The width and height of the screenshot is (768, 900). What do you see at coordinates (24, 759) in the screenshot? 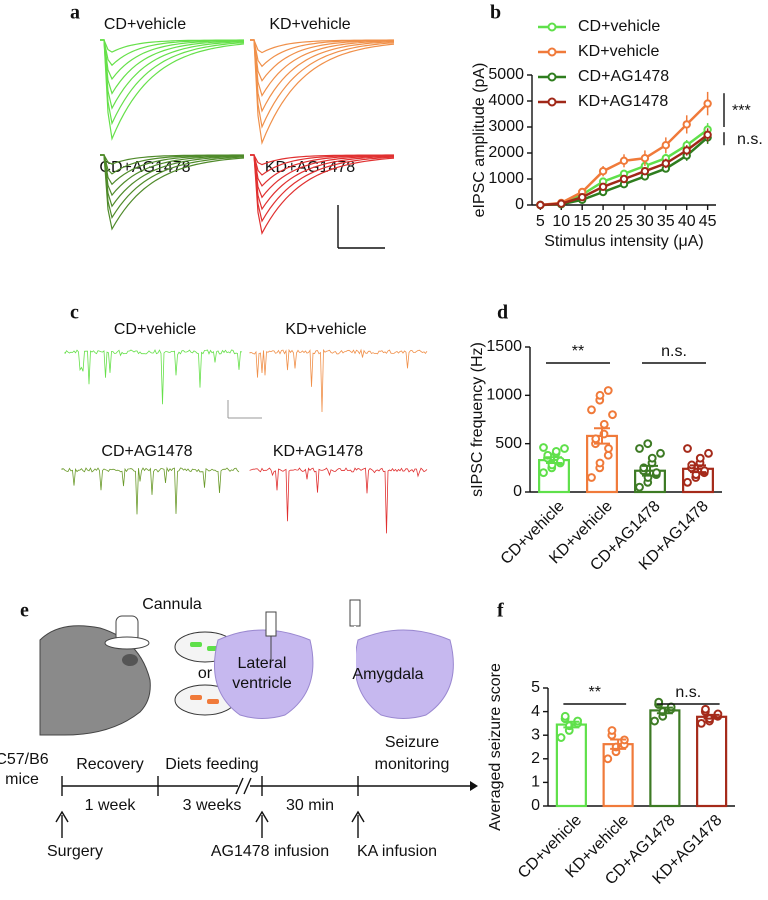
I see `label: C57/B6` at bounding box center [24, 759].